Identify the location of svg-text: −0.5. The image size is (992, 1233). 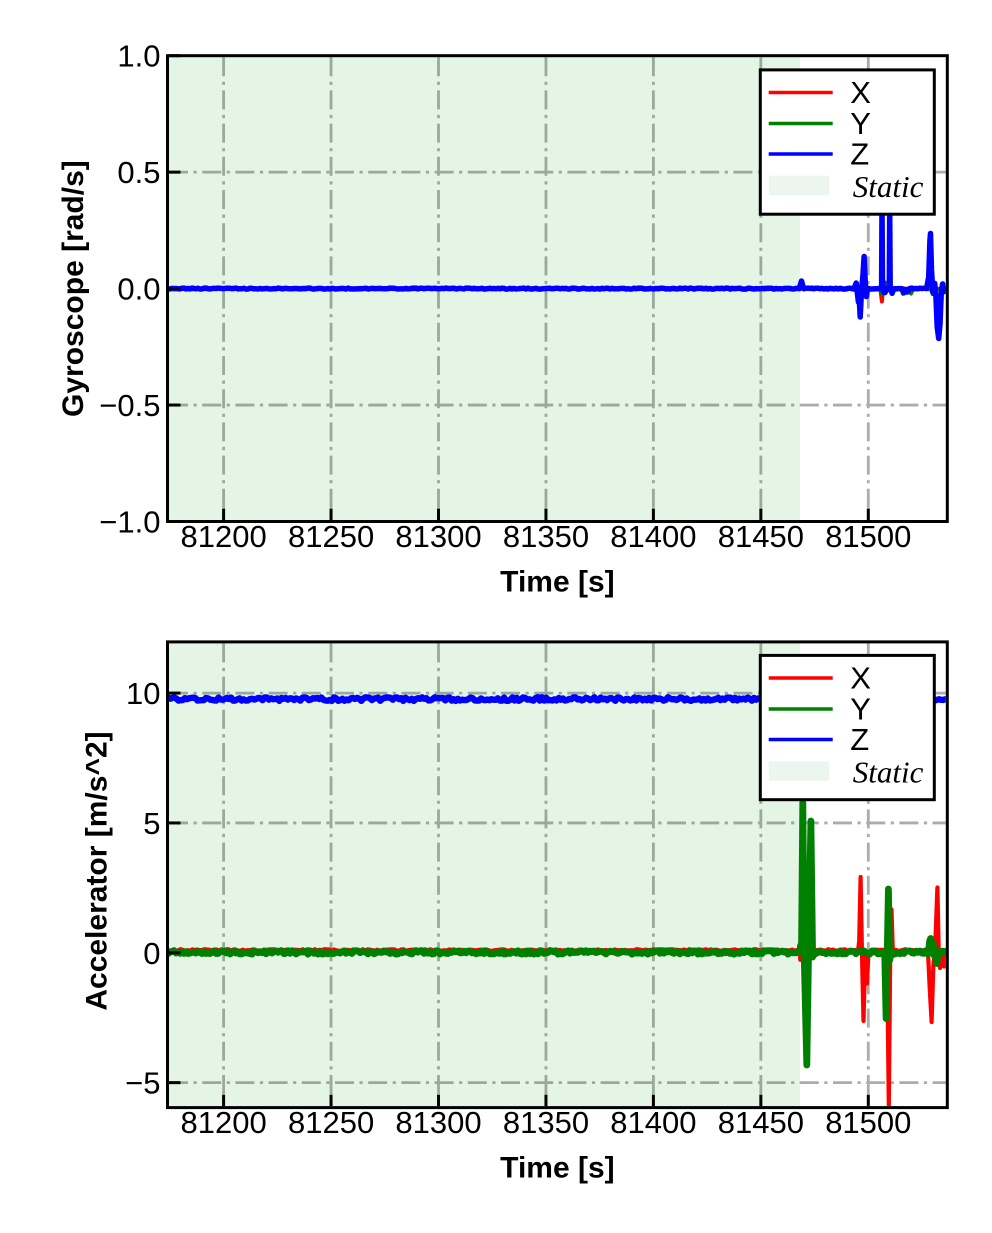
(129, 405).